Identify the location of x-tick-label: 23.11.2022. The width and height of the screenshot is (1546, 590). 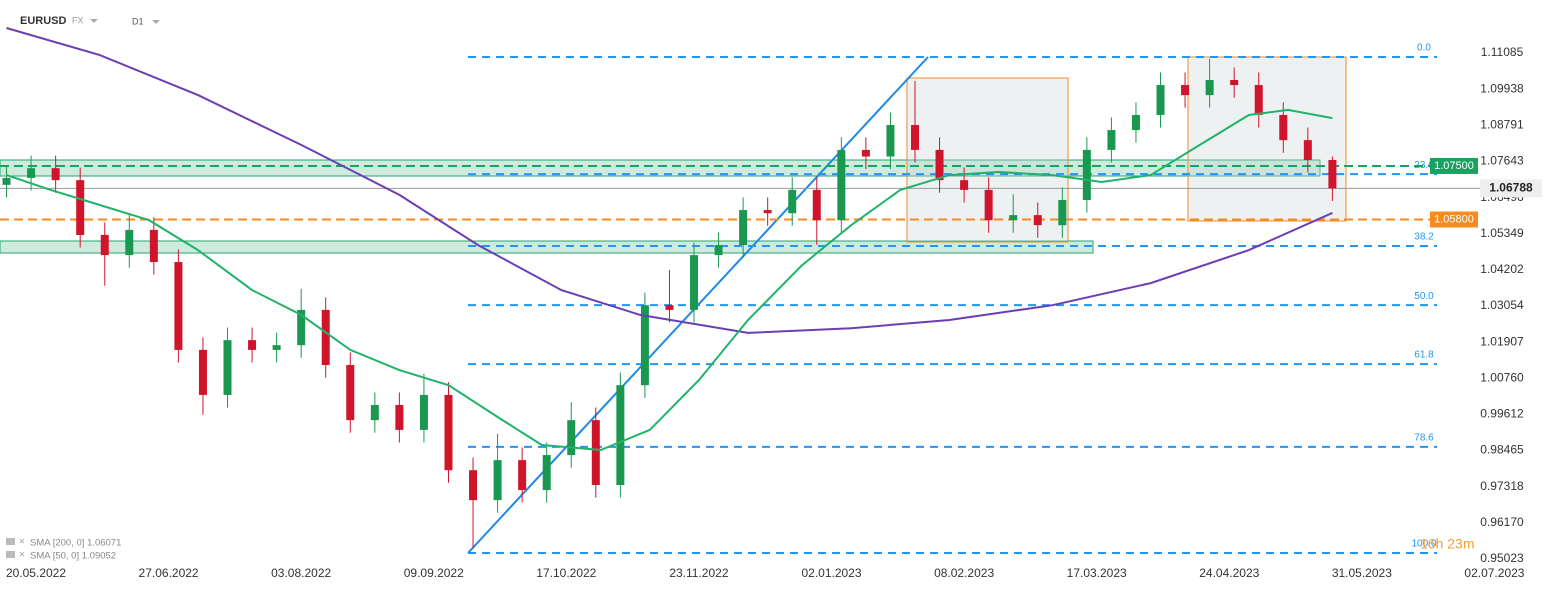
(698, 573).